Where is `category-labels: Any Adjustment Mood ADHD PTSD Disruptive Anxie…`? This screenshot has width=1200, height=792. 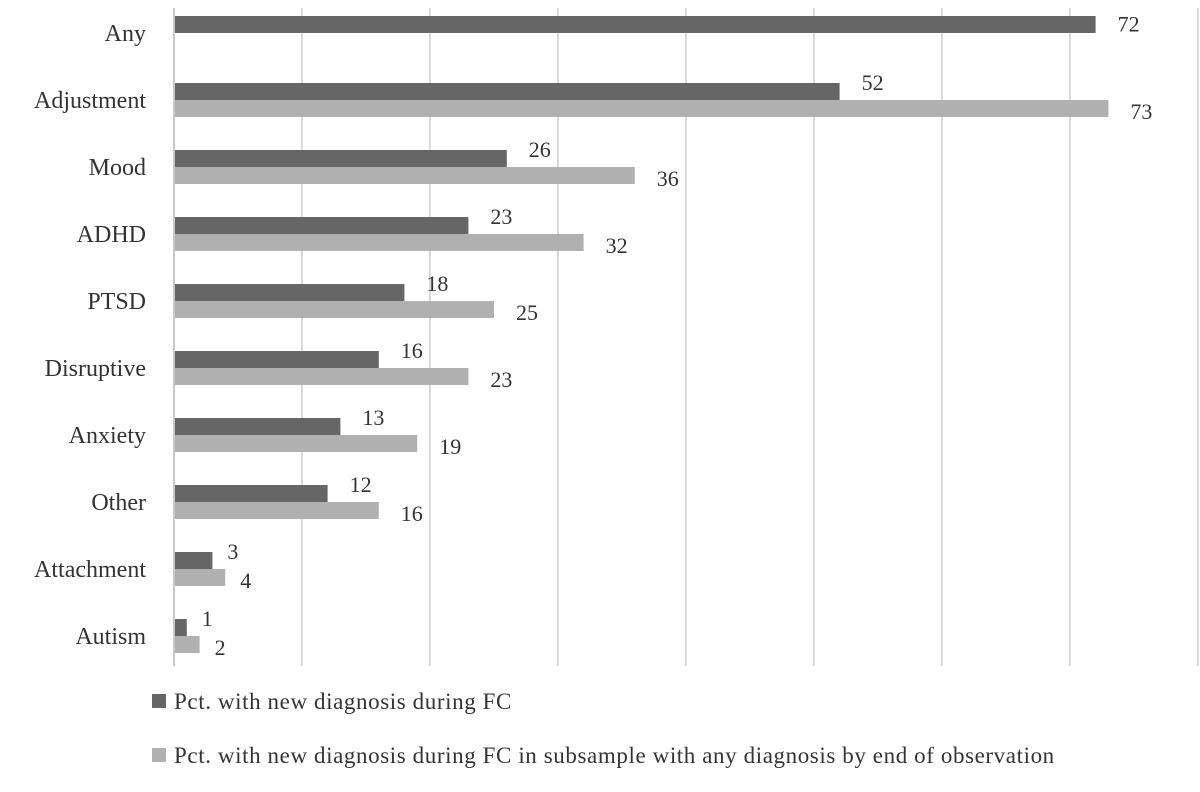 category-labels: Any Adjustment Mood ADHD PTSD Disruptive Anxie… is located at coordinates (90, 335).